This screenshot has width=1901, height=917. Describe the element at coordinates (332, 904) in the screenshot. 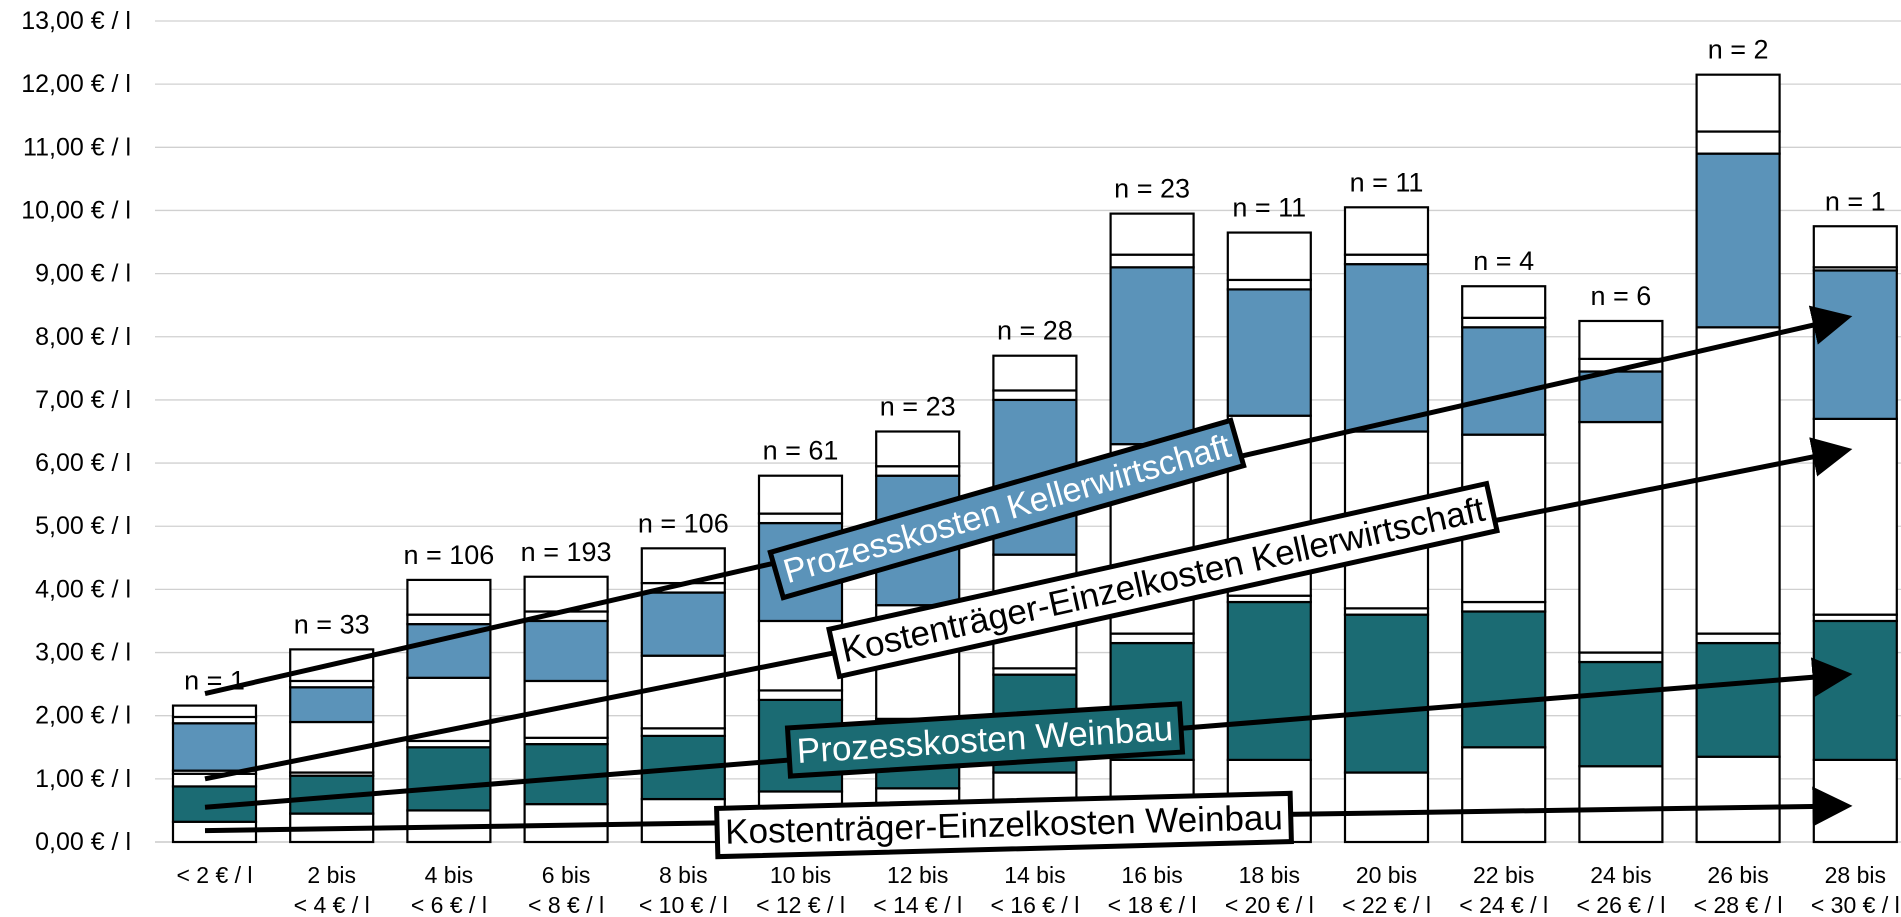

I see `x-tick-label: < 4 € / l` at that location.